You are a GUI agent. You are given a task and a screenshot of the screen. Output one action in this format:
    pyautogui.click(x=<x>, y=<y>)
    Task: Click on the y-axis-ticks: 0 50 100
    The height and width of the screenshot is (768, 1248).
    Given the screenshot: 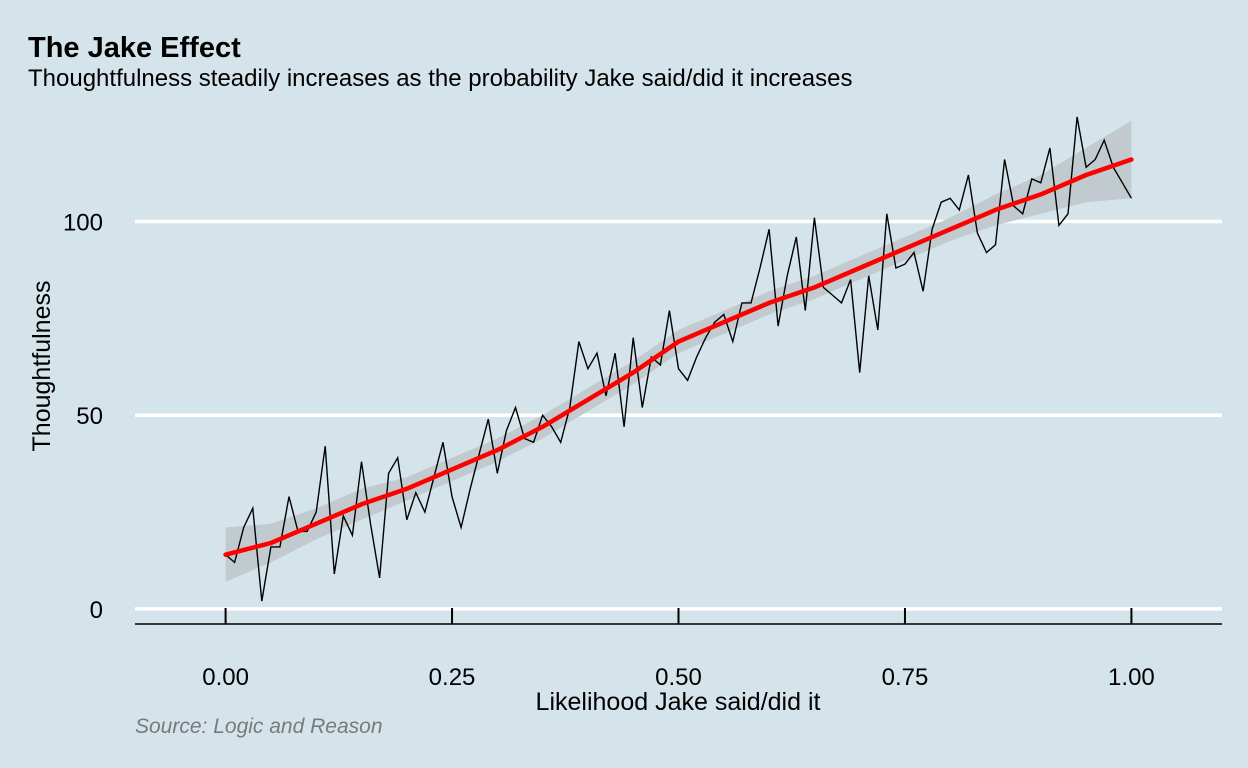 What is the action you would take?
    pyautogui.click(x=83, y=417)
    